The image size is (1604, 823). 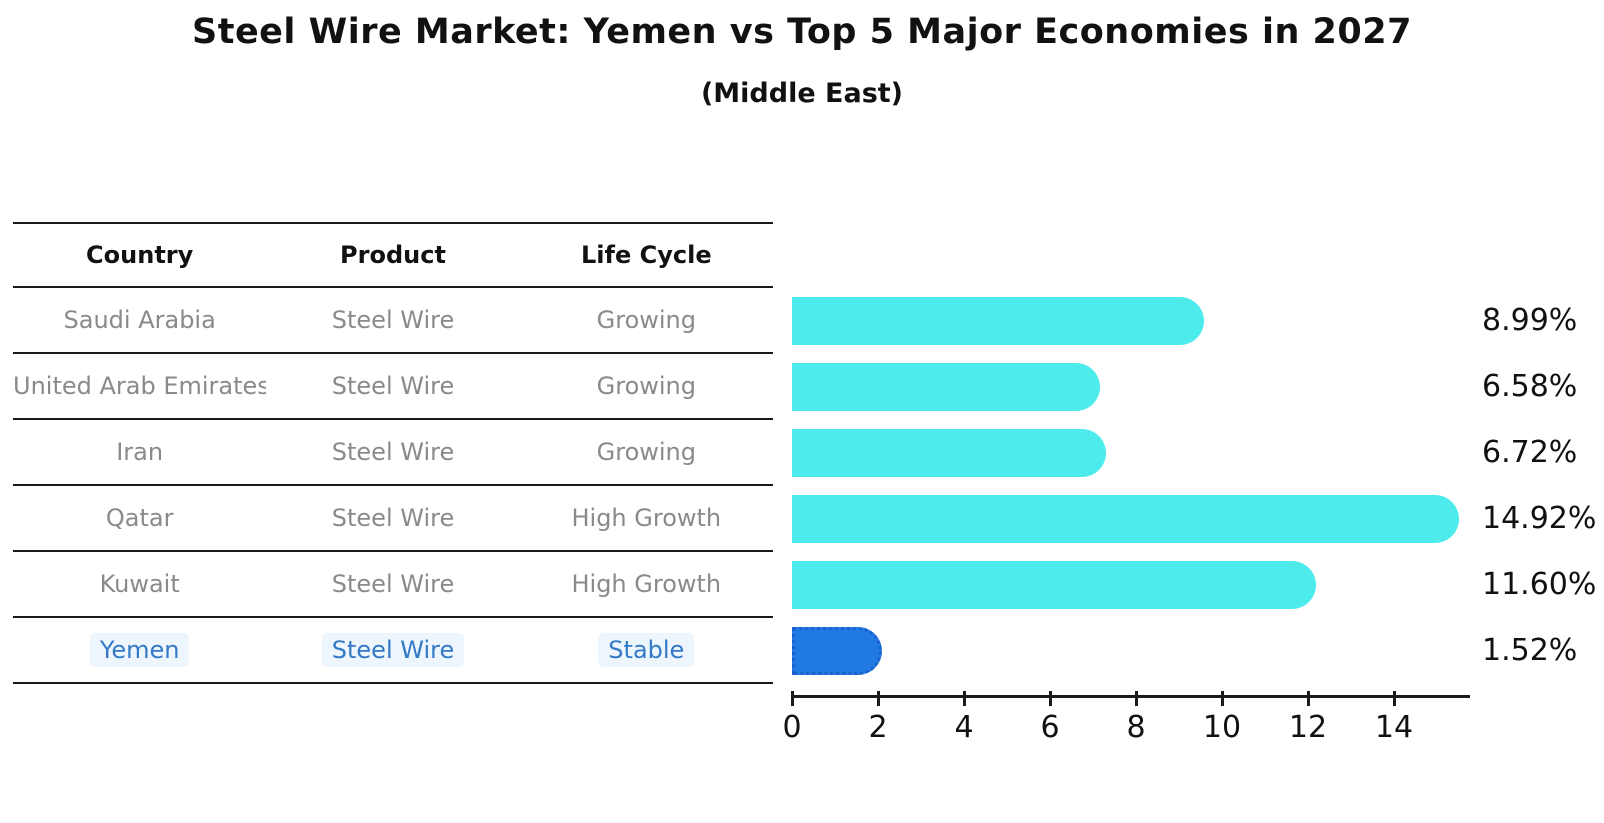 I want to click on col-header-lifecycle: Life Cycle, so click(x=646, y=255).